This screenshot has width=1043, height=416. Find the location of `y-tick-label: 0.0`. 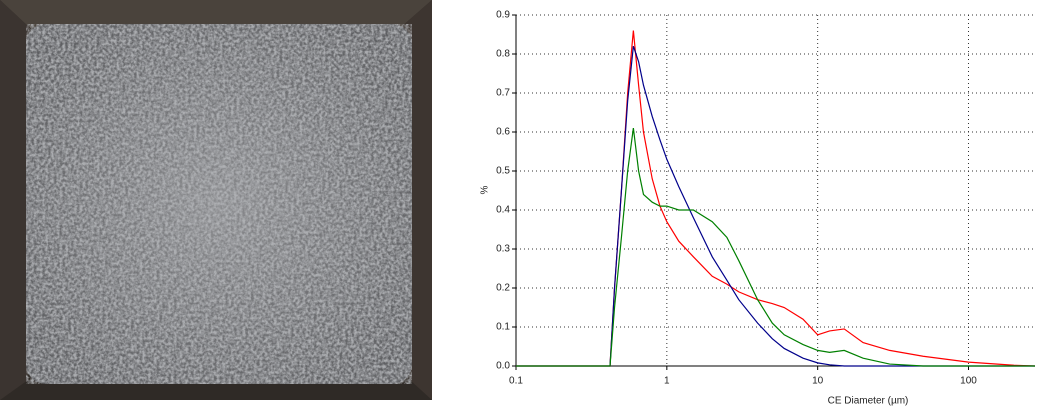

y-tick-label: 0.0 is located at coordinates (503, 366).